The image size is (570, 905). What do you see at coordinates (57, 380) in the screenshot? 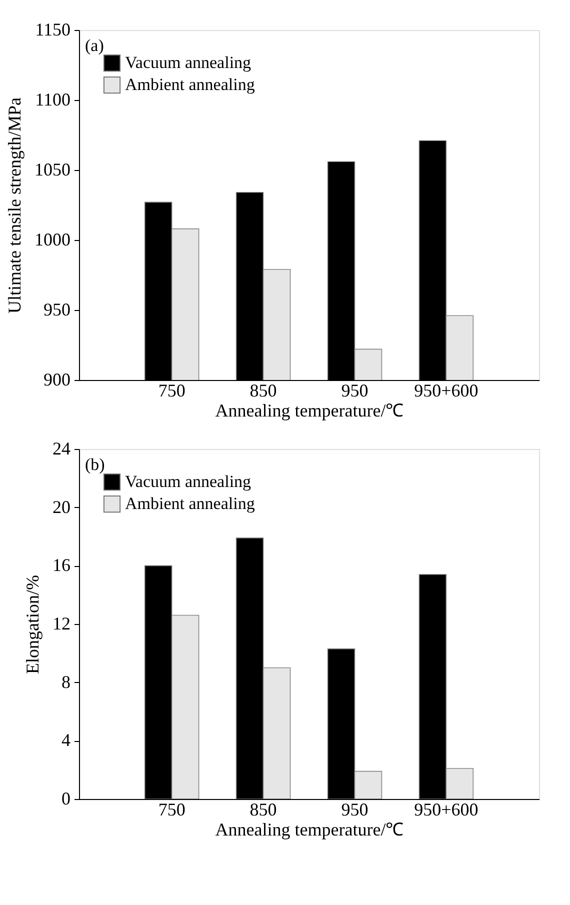
I see `y-tick-label: 900` at bounding box center [57, 380].